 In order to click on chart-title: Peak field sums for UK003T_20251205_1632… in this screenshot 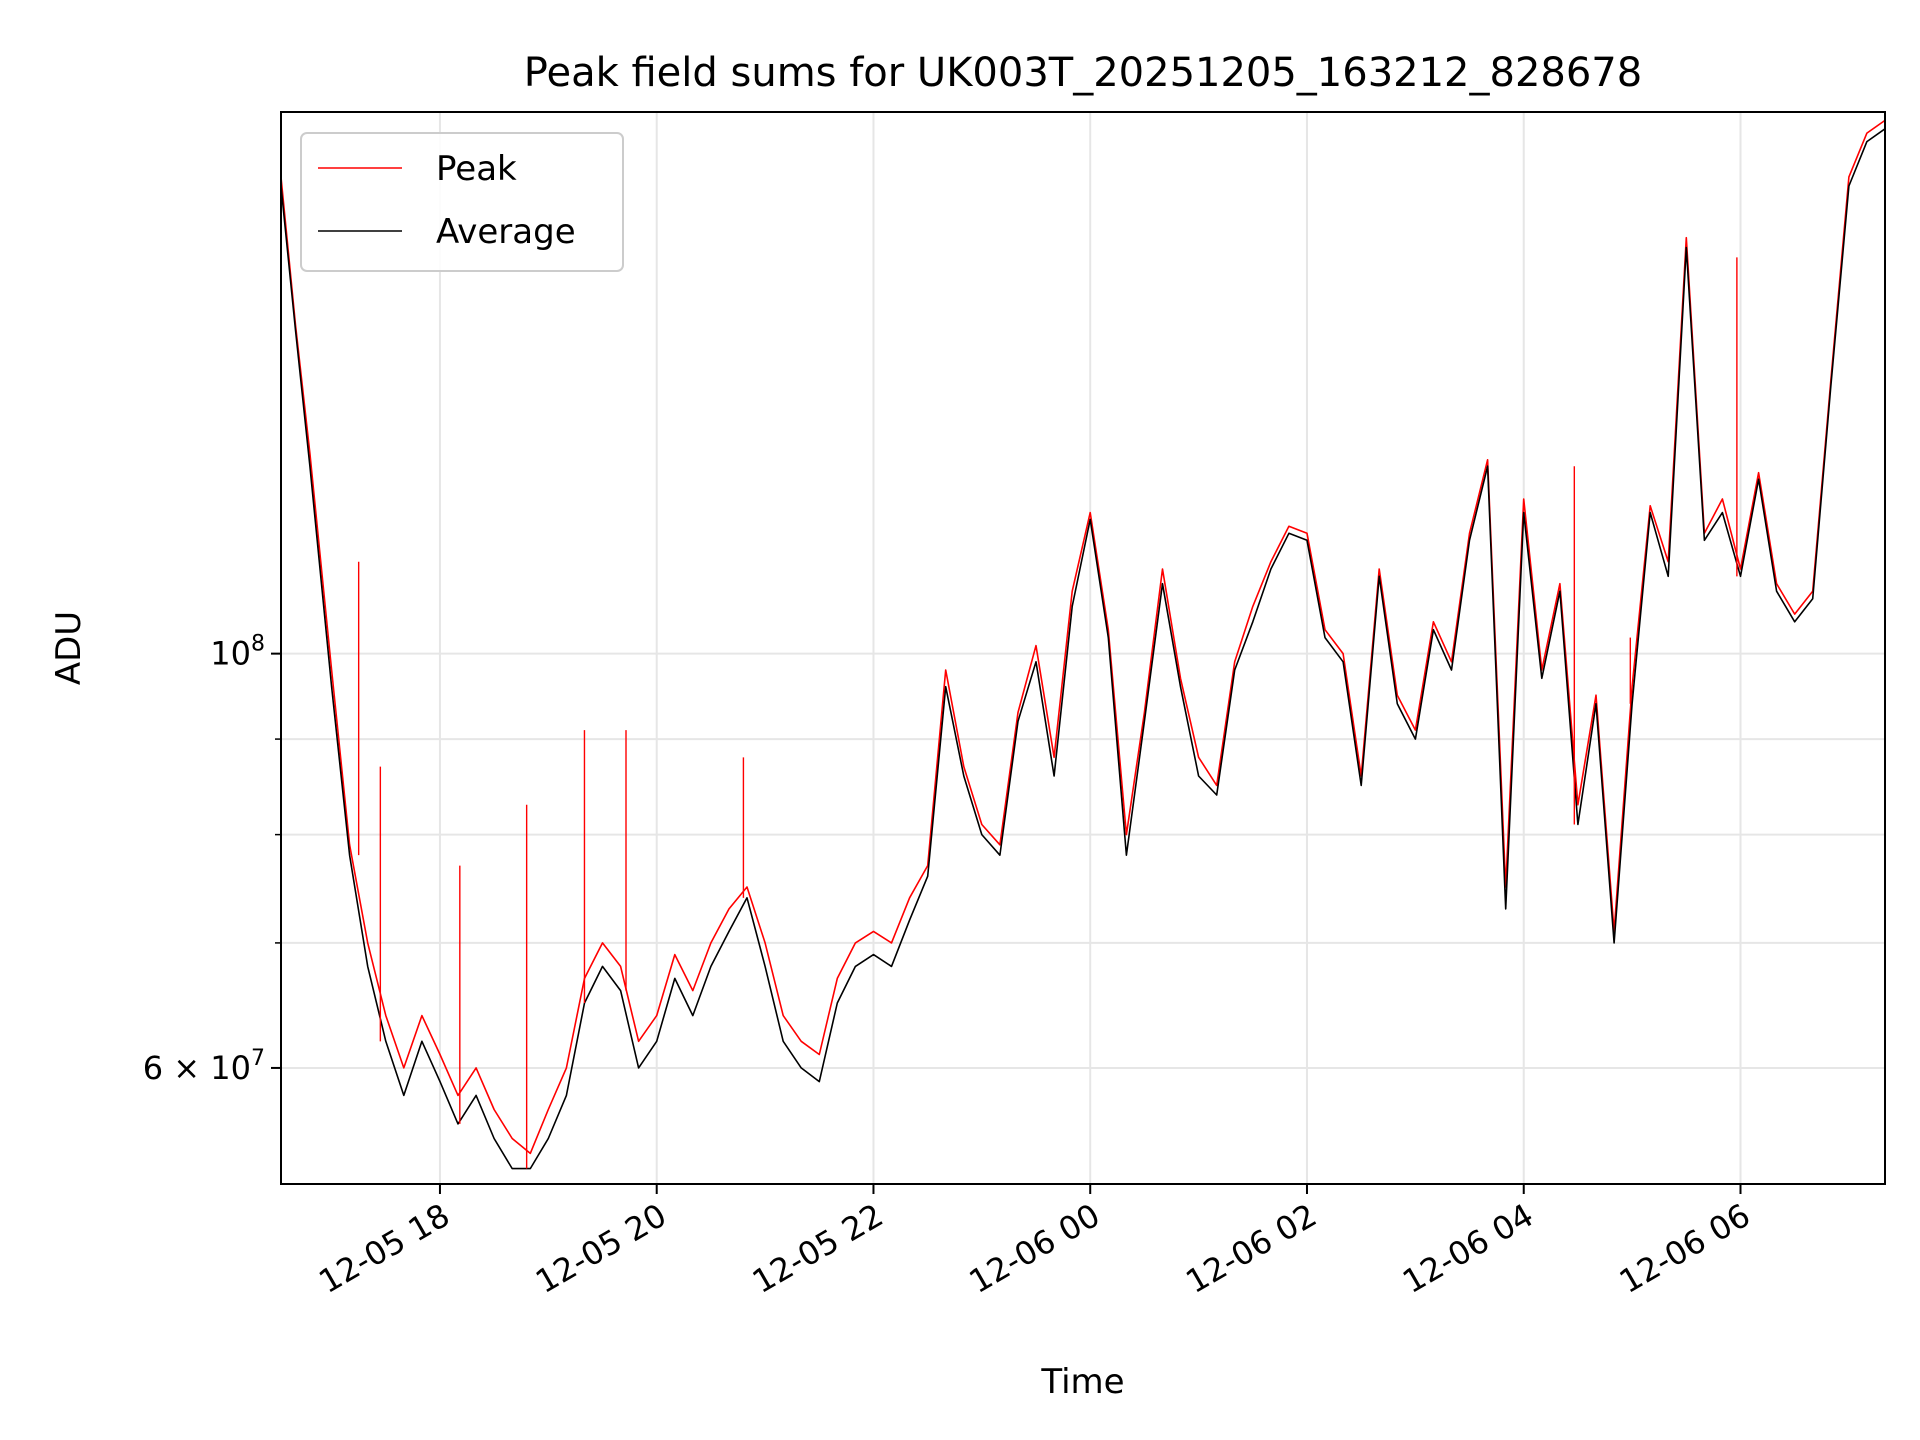, I will do `click(1083, 73)`.